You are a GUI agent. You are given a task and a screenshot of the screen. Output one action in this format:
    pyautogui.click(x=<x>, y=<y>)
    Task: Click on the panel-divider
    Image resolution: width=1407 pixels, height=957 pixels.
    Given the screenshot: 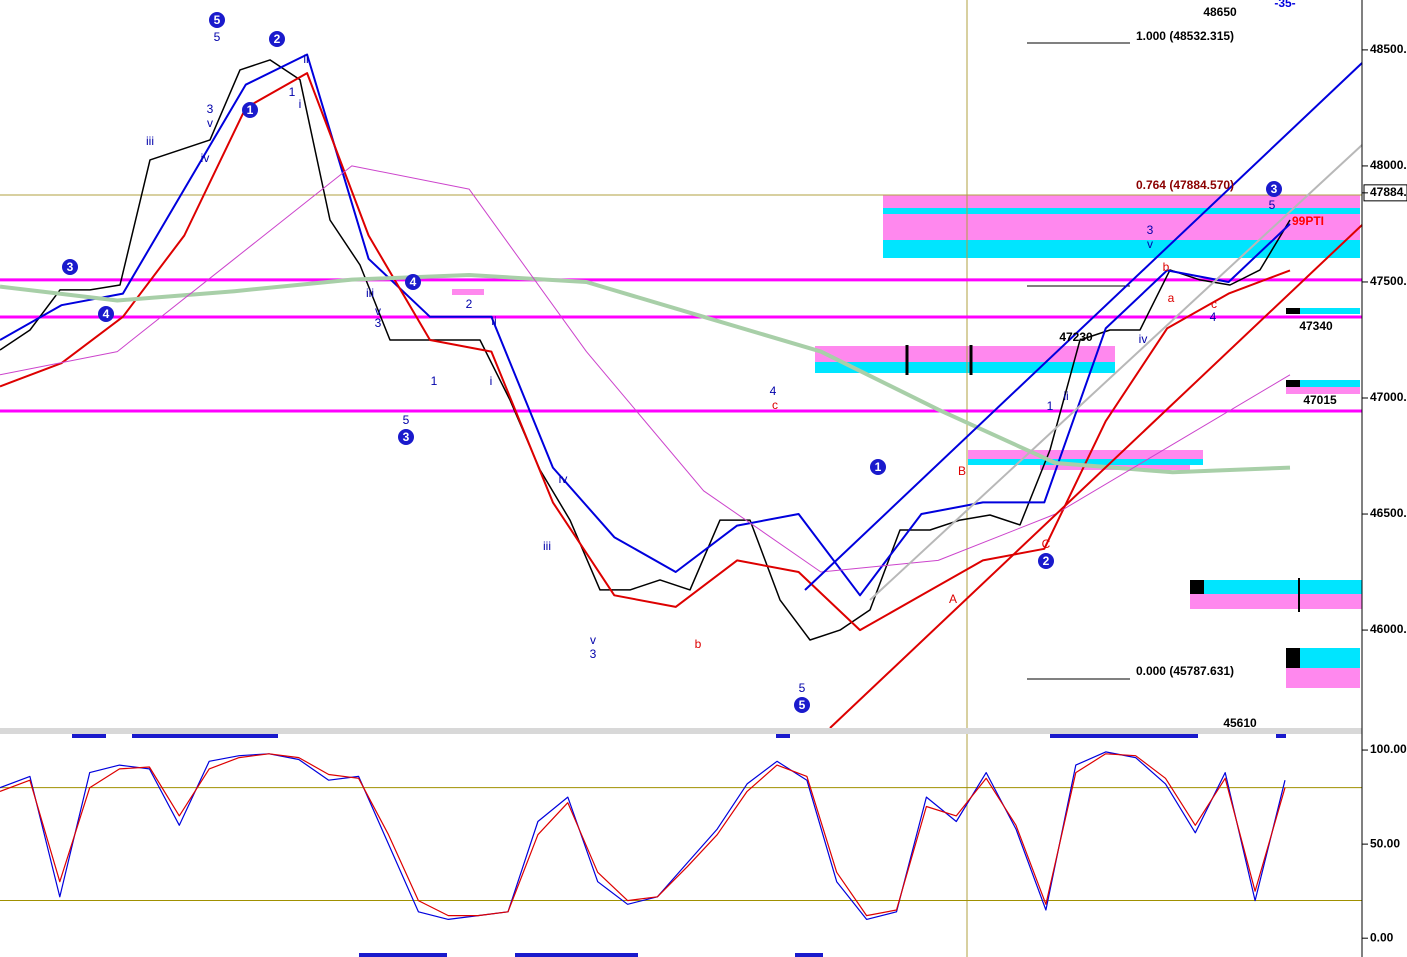 What is the action you would take?
    pyautogui.click(x=681, y=731)
    